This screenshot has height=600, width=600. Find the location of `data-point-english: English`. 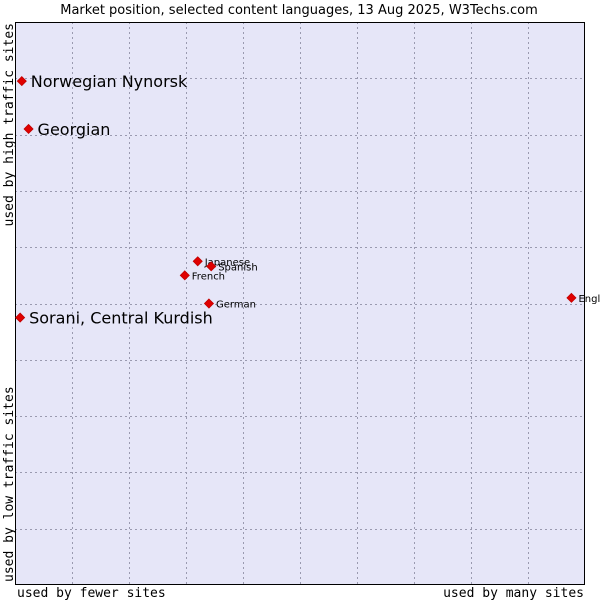

data-point-english: English is located at coordinates (583, 298).